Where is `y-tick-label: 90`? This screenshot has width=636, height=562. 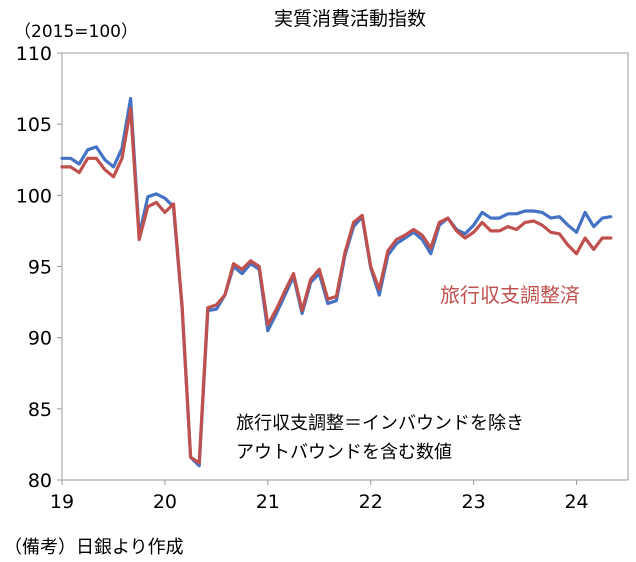
y-tick-label: 90 is located at coordinates (40, 339).